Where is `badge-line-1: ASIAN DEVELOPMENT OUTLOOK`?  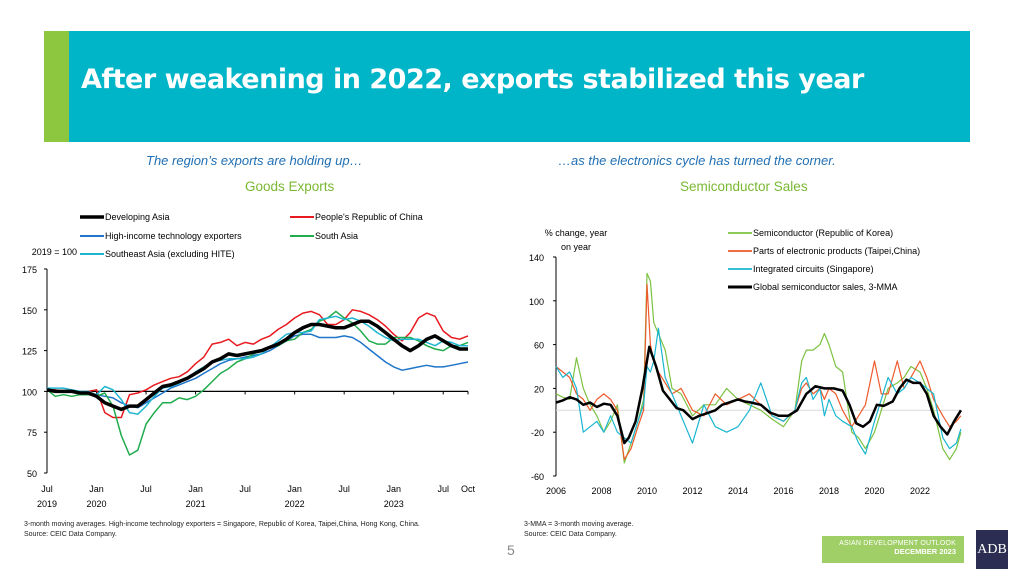 badge-line-1: ASIAN DEVELOPMENT OUTLOOK is located at coordinates (897, 543).